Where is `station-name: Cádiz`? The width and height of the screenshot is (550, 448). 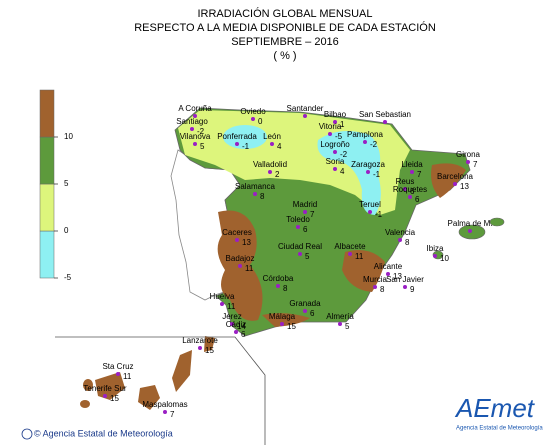
station-name: Cádiz is located at coordinates (236, 324).